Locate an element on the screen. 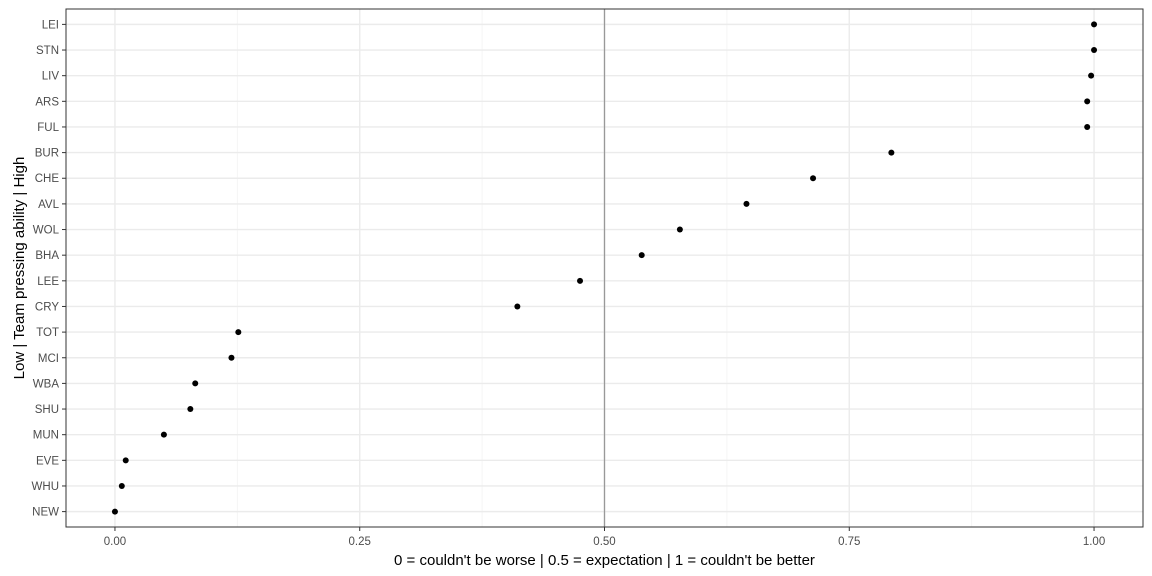 This screenshot has width=1152, height=576. y-tick-label: ARS is located at coordinates (47, 102).